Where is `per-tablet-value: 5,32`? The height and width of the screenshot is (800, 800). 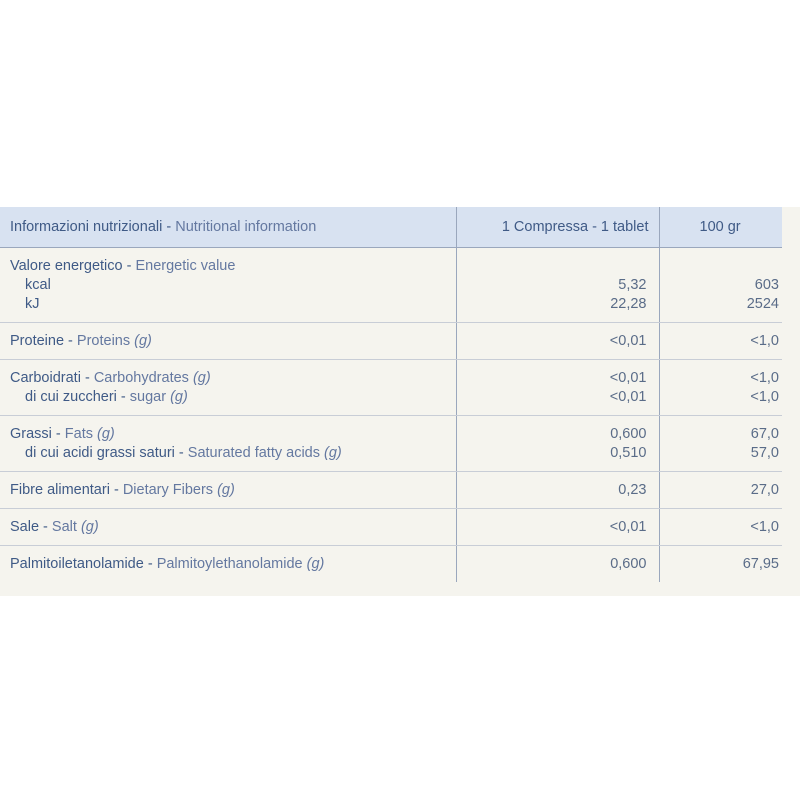
per-tablet-value: 5,32 is located at coordinates (632, 285).